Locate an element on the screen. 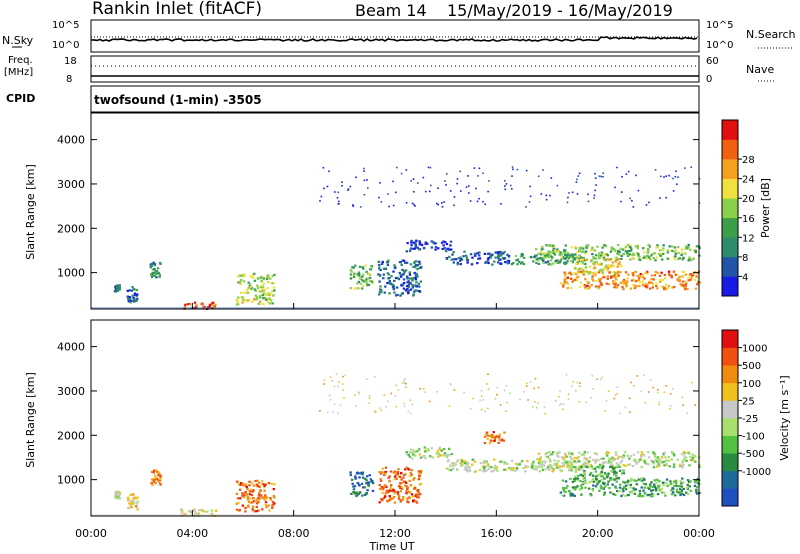 The height and width of the screenshot is (554, 800). velocity-ytick-label: 3000 is located at coordinates (71, 391).